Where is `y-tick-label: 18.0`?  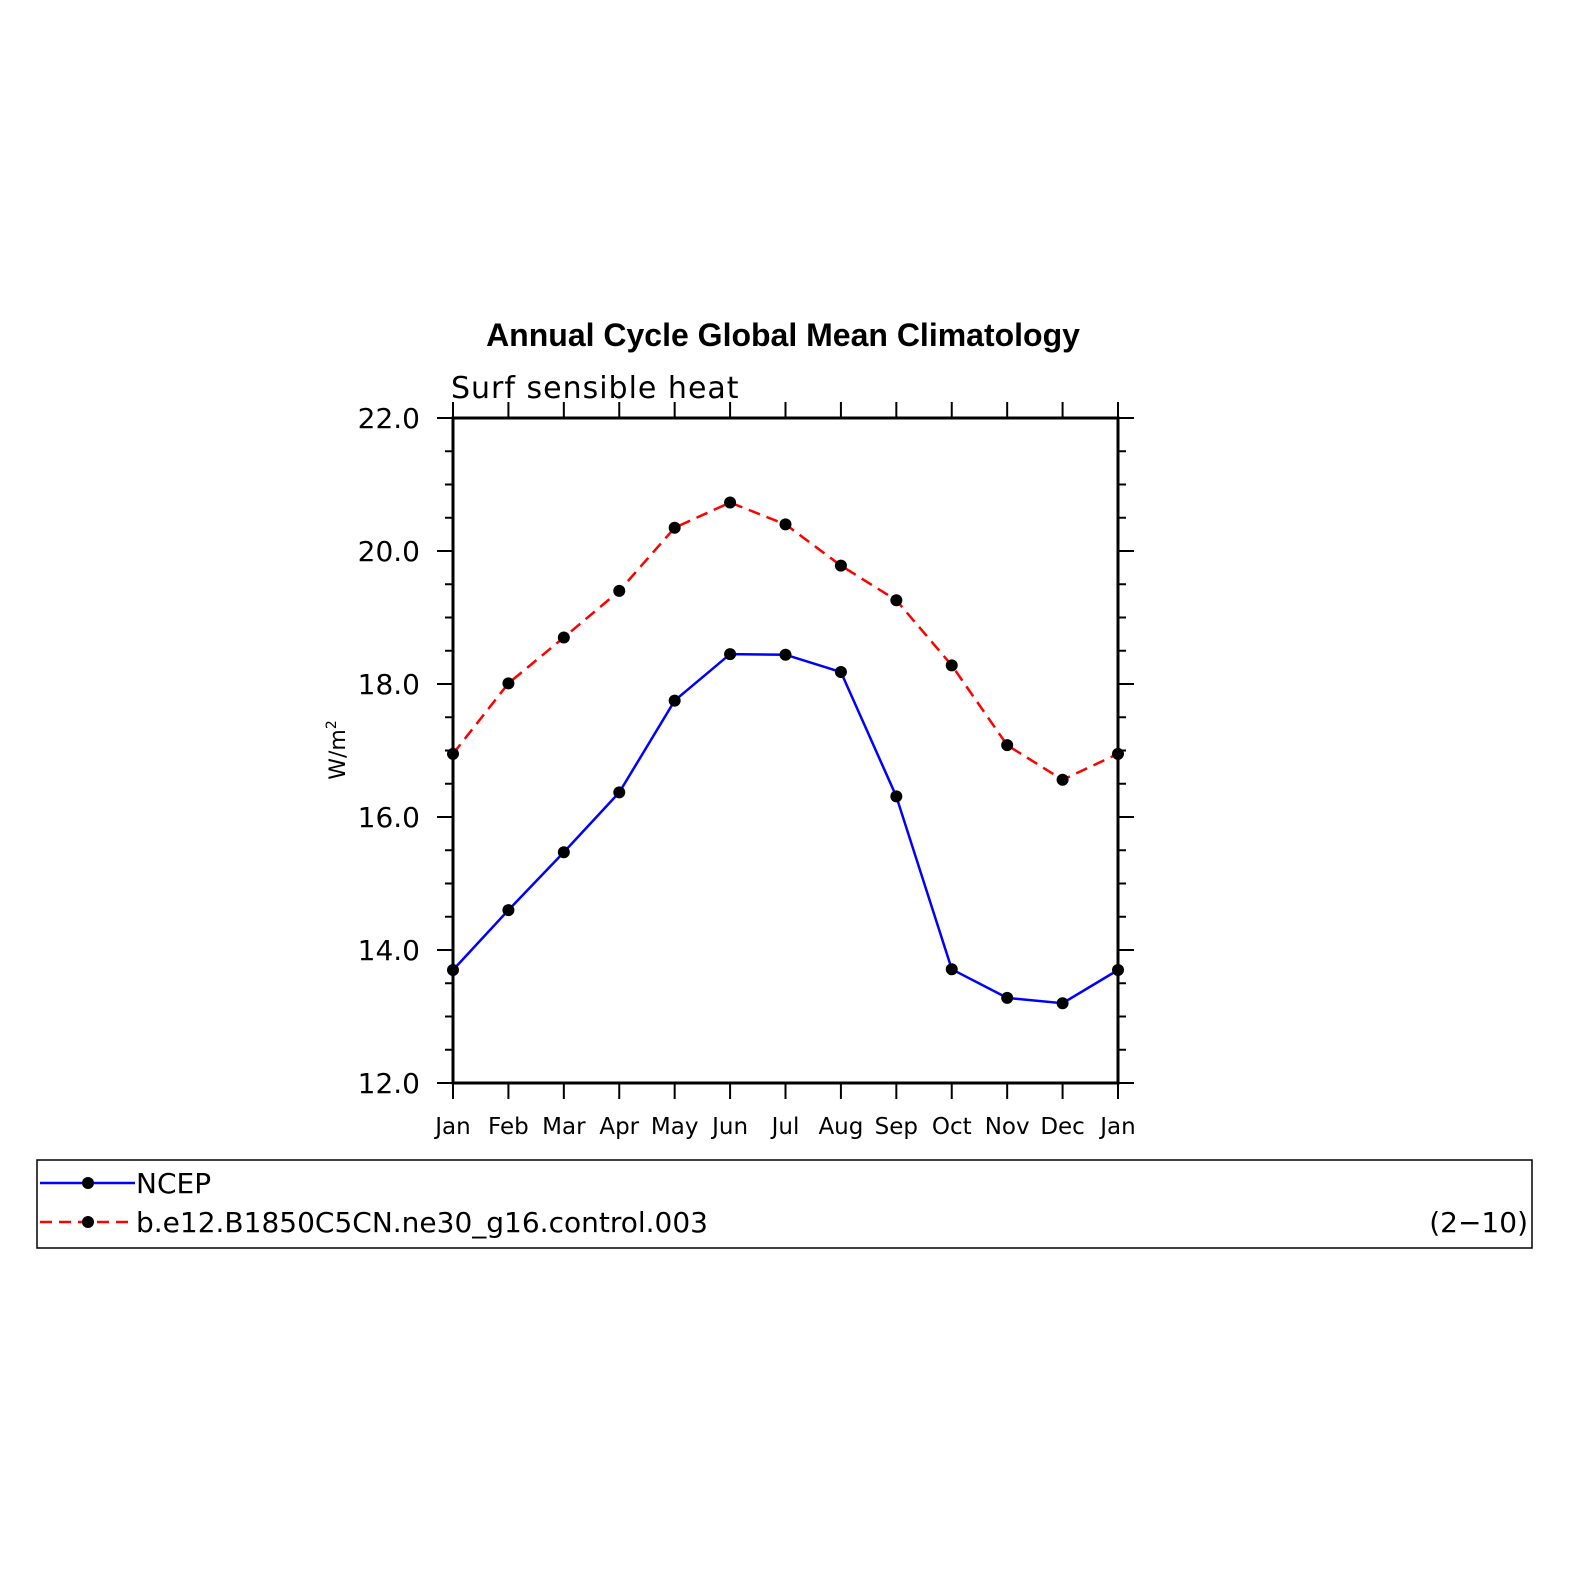
y-tick-label: 18.0 is located at coordinates (389, 684).